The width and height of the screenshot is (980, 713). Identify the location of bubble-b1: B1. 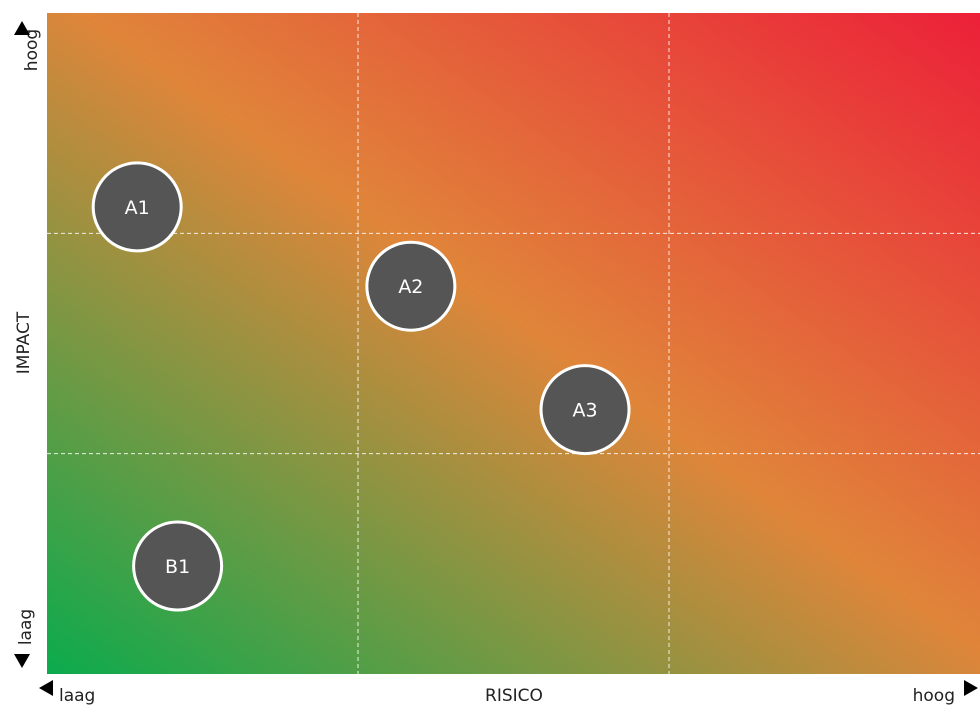
(178, 566).